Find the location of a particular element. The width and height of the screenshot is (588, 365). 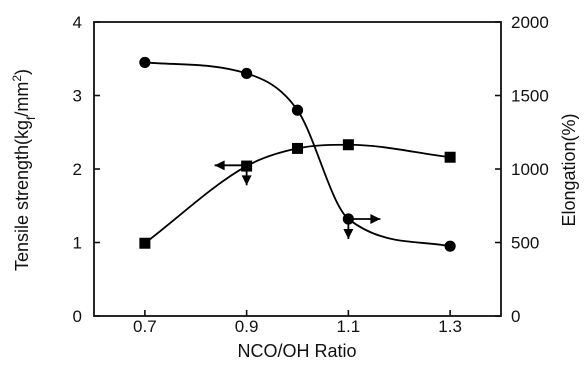

left-axis-label-middle: /mm is located at coordinates (22, 99).